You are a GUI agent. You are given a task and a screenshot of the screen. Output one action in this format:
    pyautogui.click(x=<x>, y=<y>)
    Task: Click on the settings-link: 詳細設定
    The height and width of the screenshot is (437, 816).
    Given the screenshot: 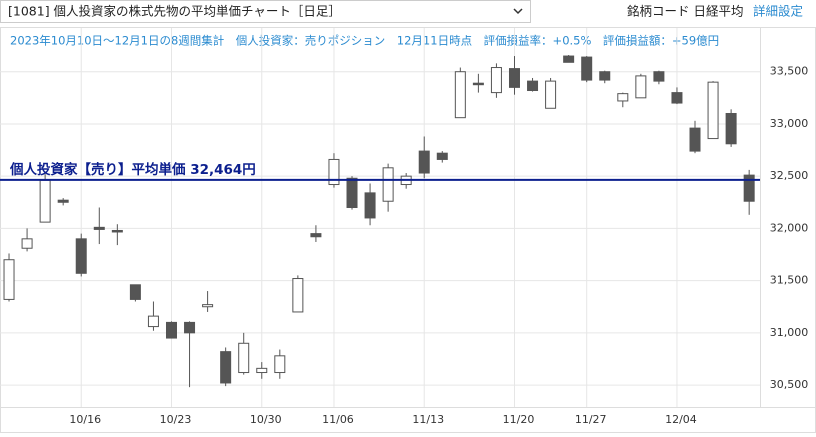 What is the action you would take?
    pyautogui.click(x=778, y=11)
    